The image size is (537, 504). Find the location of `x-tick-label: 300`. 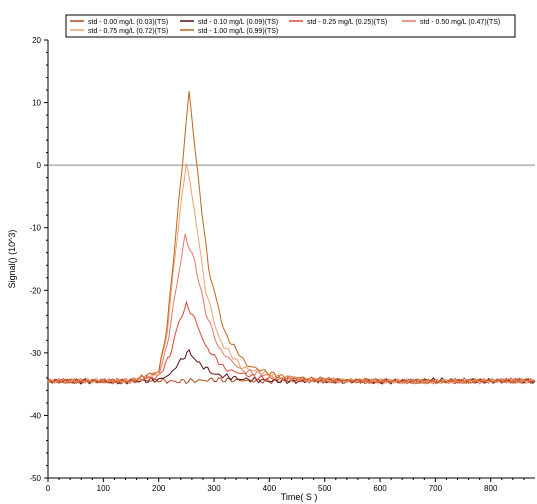

x-tick-label: 300 is located at coordinates (214, 488).